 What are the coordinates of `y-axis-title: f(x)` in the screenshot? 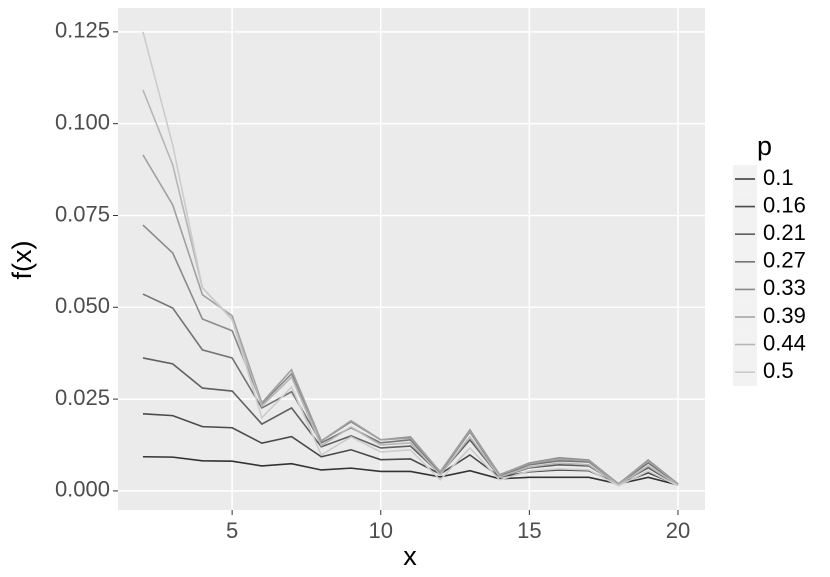 It's located at (22, 260).